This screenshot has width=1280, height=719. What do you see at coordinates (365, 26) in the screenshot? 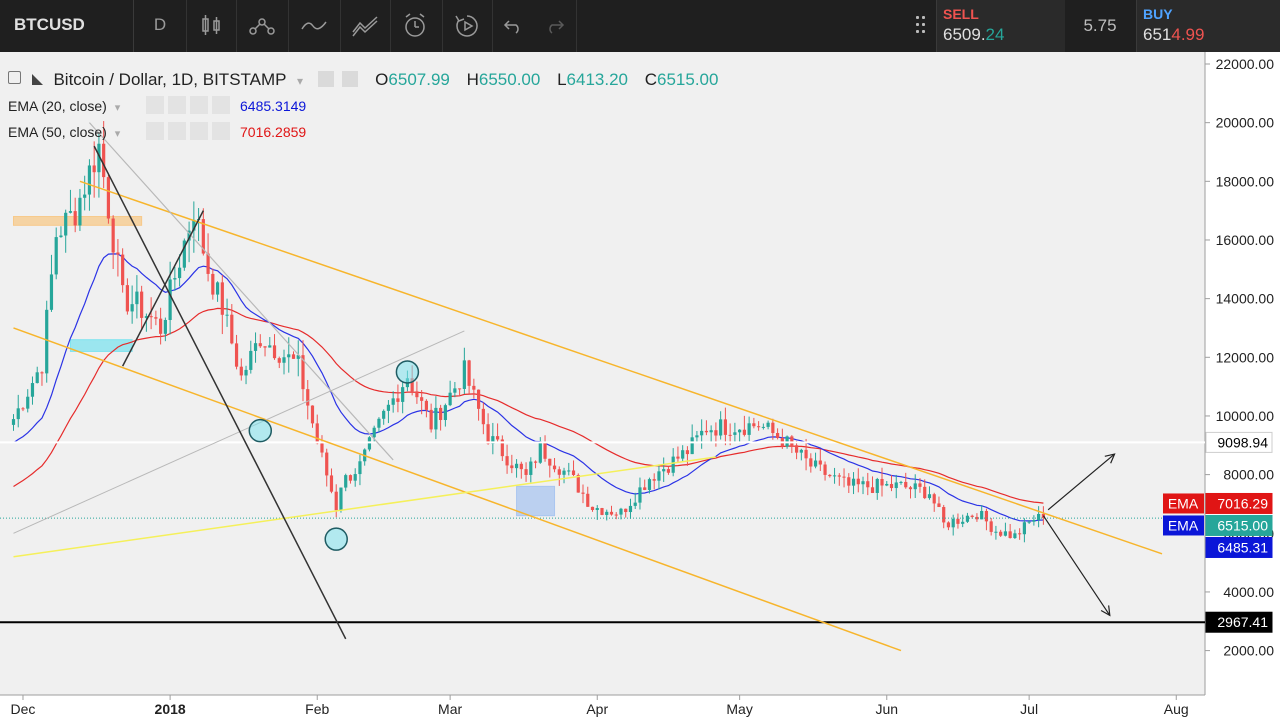
I see `templates-button` at bounding box center [365, 26].